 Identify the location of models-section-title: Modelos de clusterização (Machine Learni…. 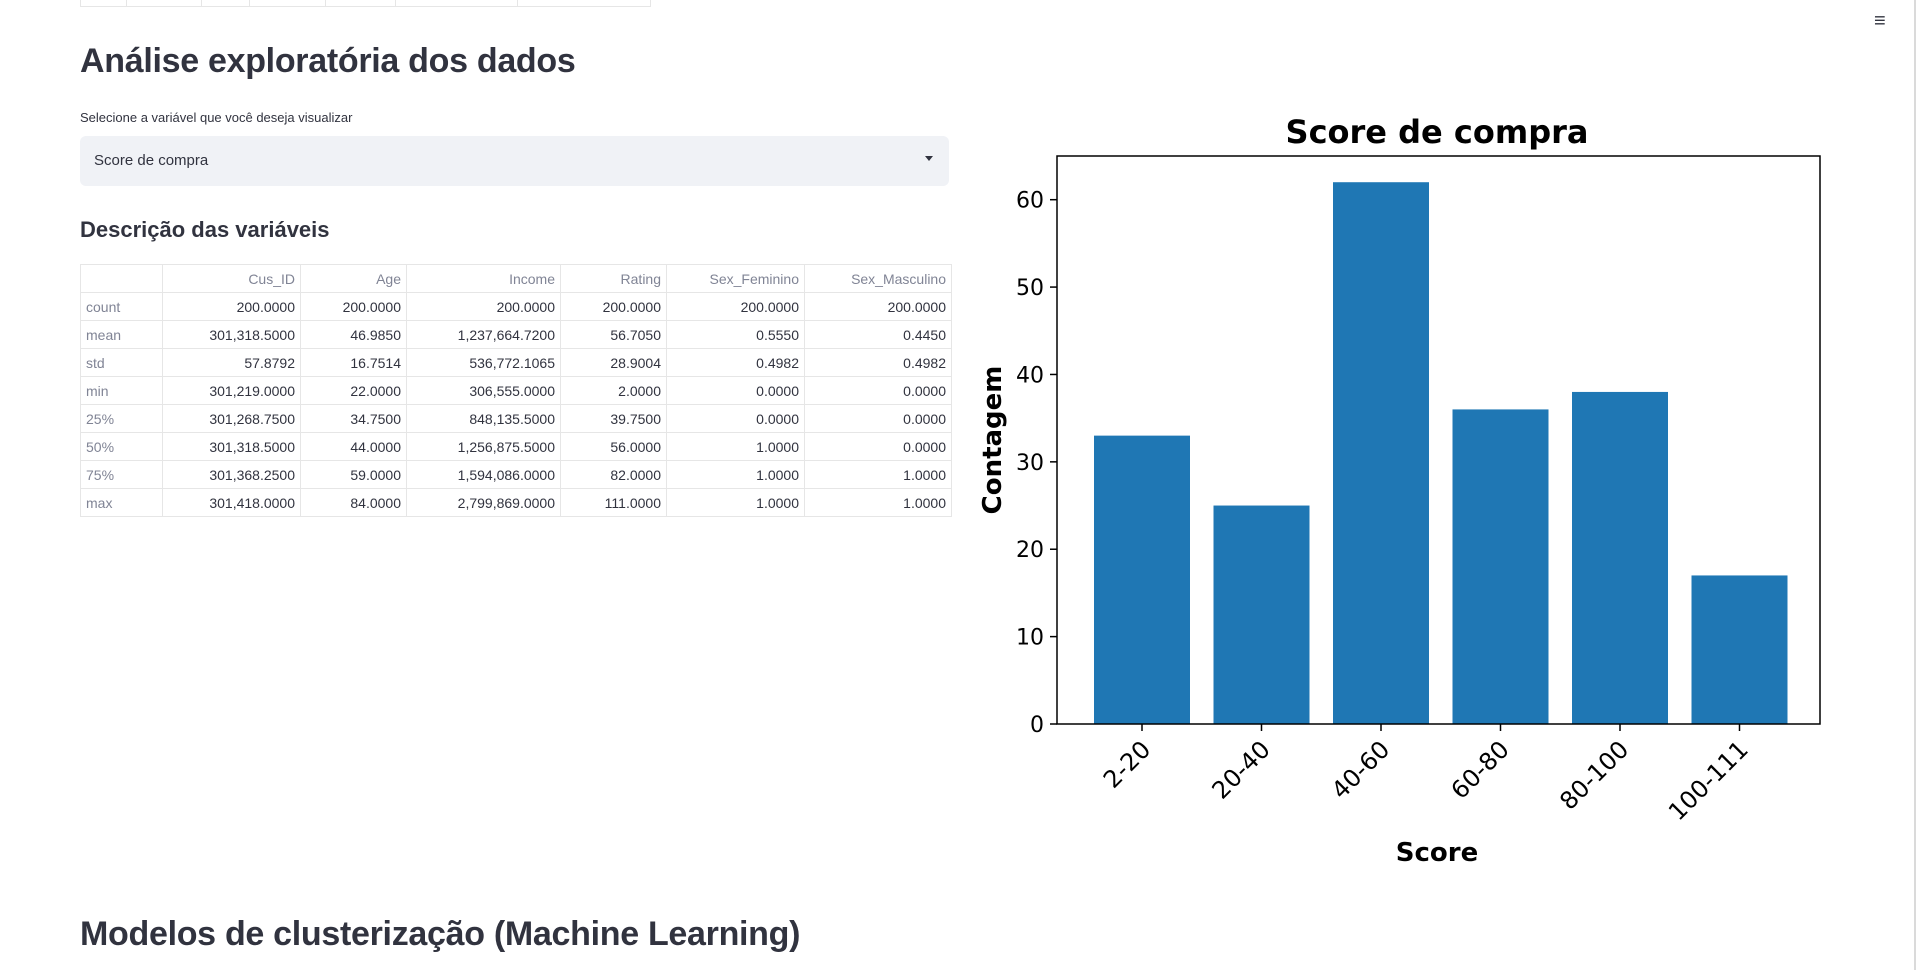
(440, 934).